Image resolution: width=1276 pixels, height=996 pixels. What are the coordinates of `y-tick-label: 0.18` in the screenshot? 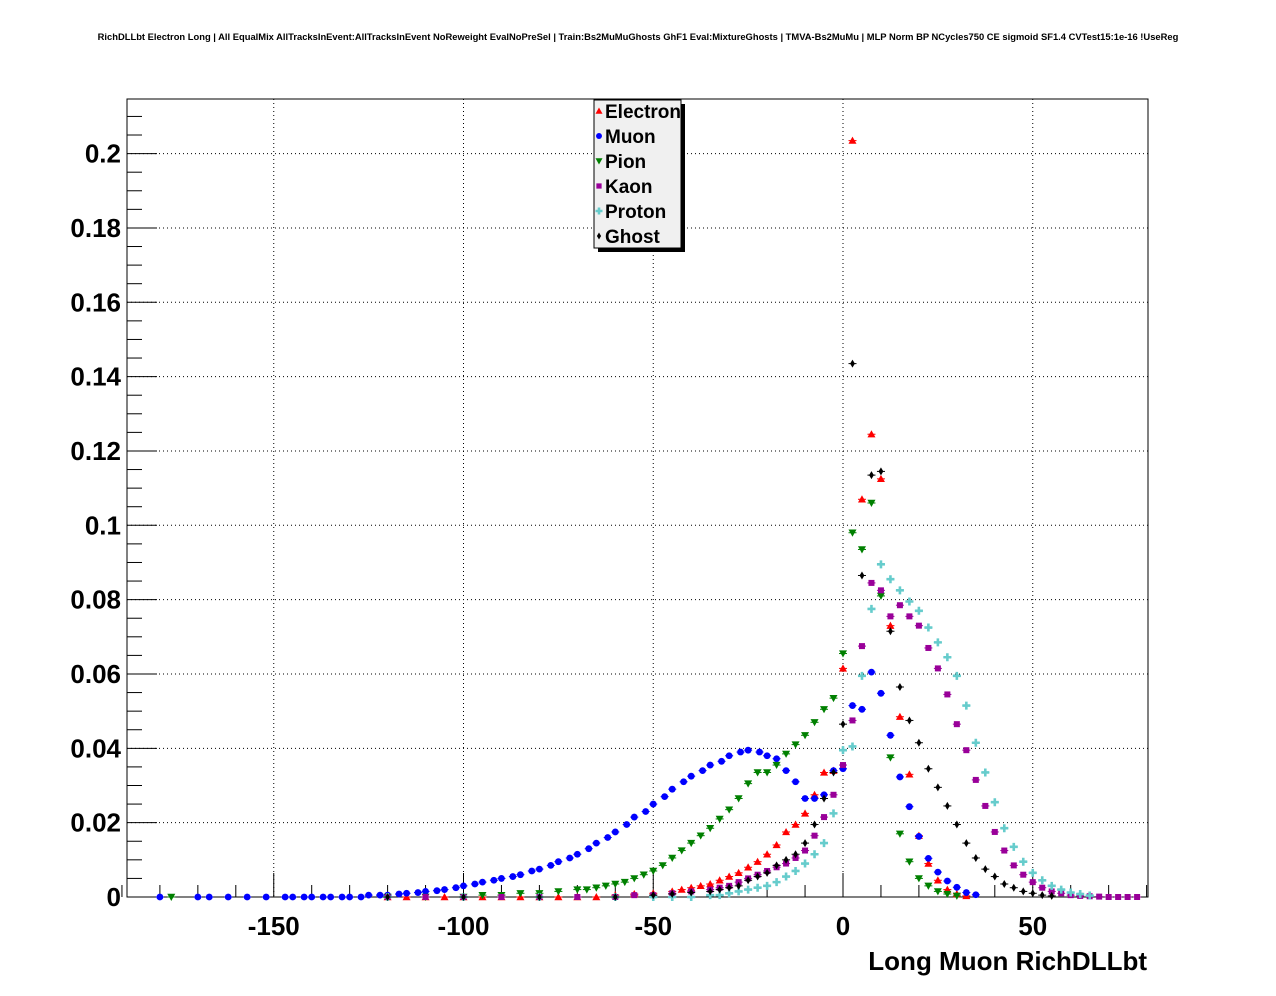 It's located at (95, 228).